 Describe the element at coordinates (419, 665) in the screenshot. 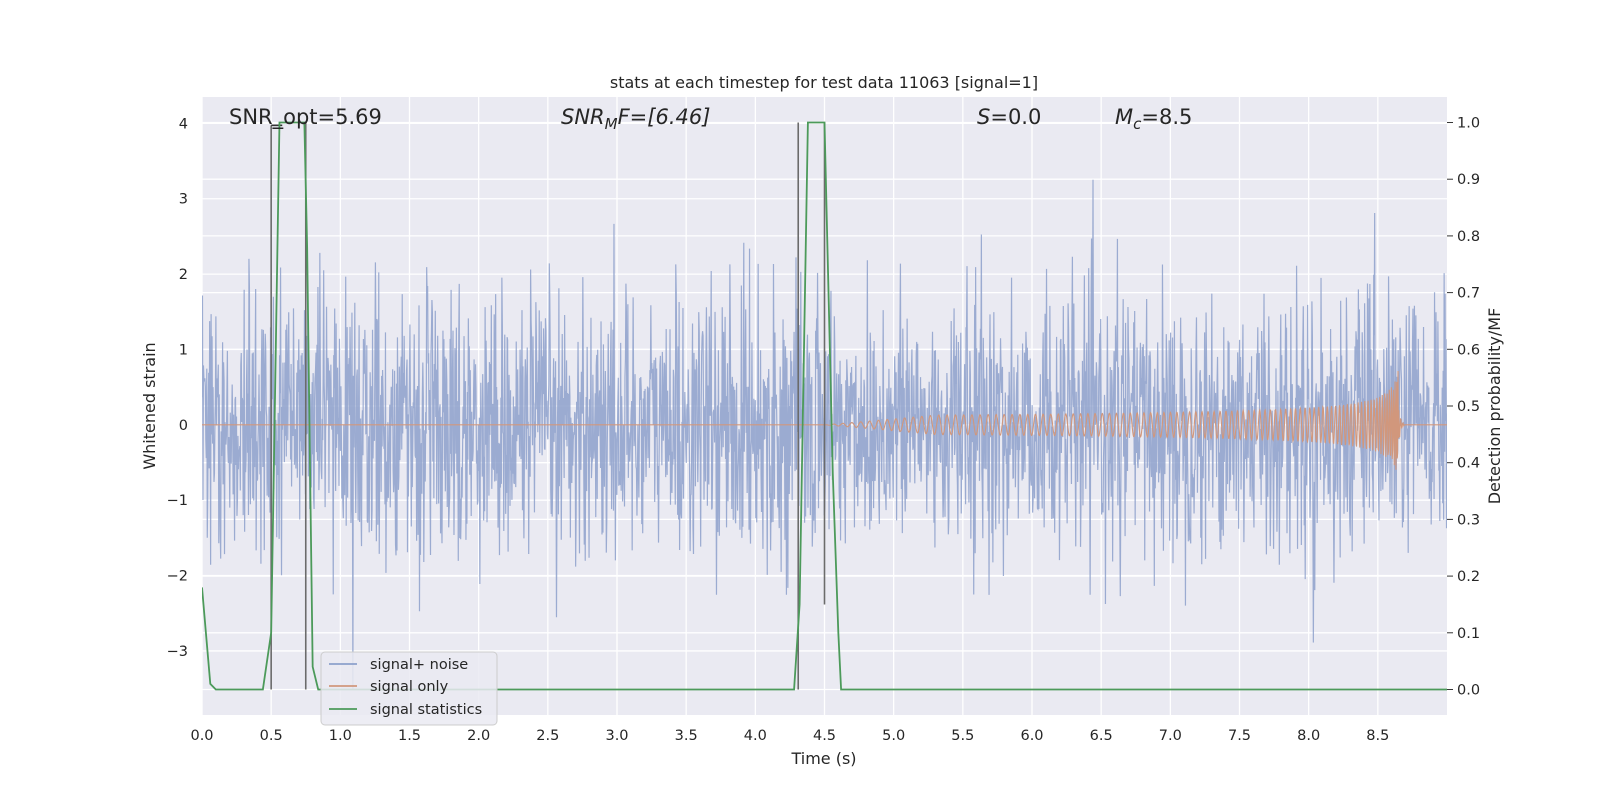

I see `legend-label-signal-noise: signal+ noise` at that location.